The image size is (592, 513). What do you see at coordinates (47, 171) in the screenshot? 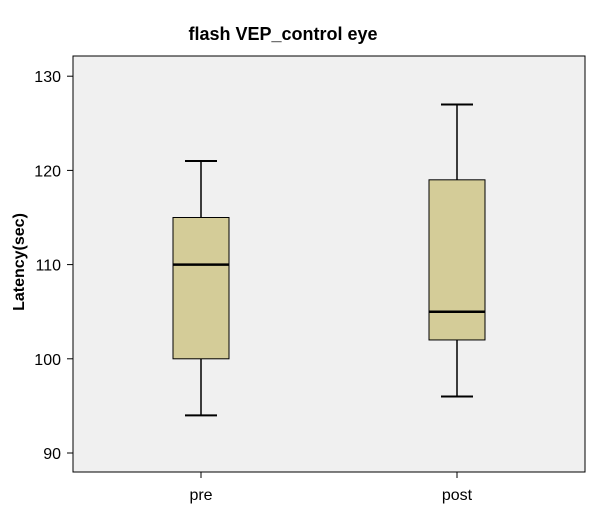
I see `y-tick-label: 120` at bounding box center [47, 171].